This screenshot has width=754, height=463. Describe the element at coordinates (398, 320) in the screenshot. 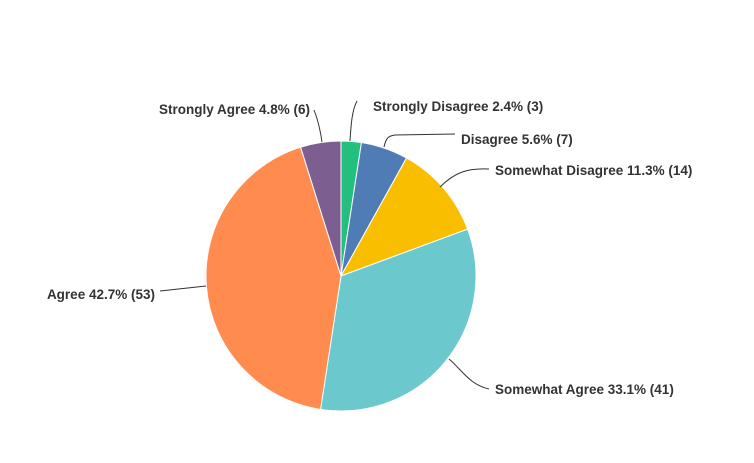

I see `pie-slice-somewhat-agree` at that location.